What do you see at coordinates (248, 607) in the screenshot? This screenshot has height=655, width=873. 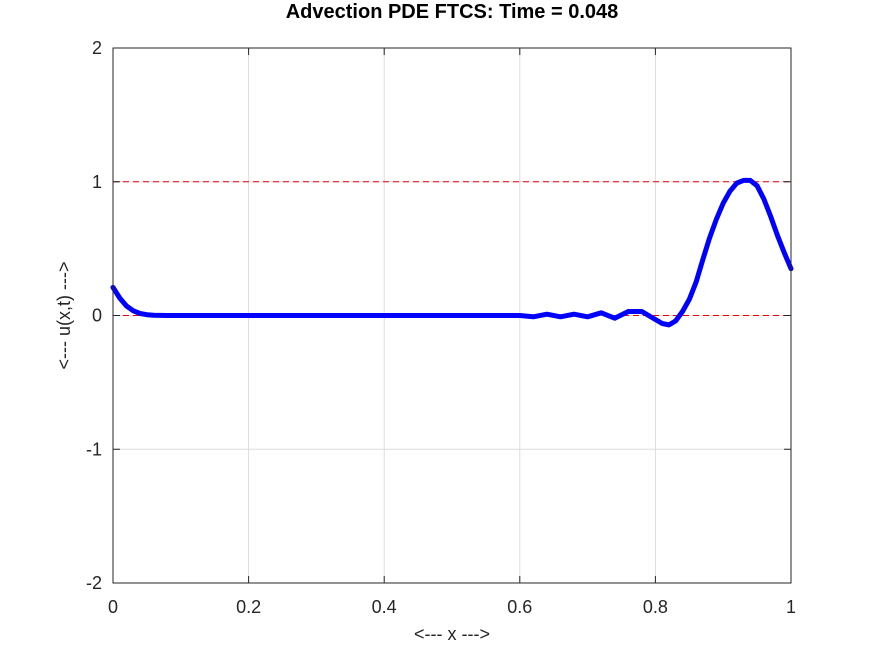 I see `x-tick-label: 0.2` at bounding box center [248, 607].